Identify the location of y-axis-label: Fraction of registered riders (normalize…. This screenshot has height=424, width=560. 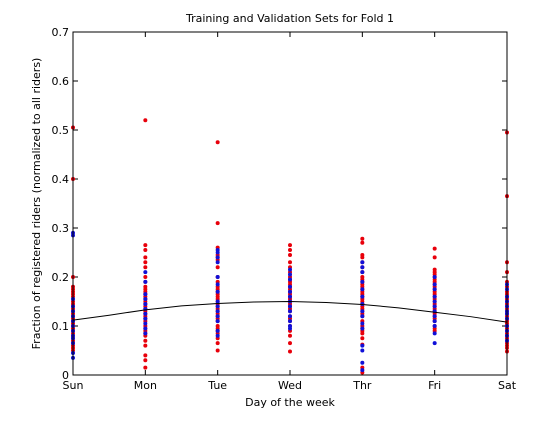
(36, 204).